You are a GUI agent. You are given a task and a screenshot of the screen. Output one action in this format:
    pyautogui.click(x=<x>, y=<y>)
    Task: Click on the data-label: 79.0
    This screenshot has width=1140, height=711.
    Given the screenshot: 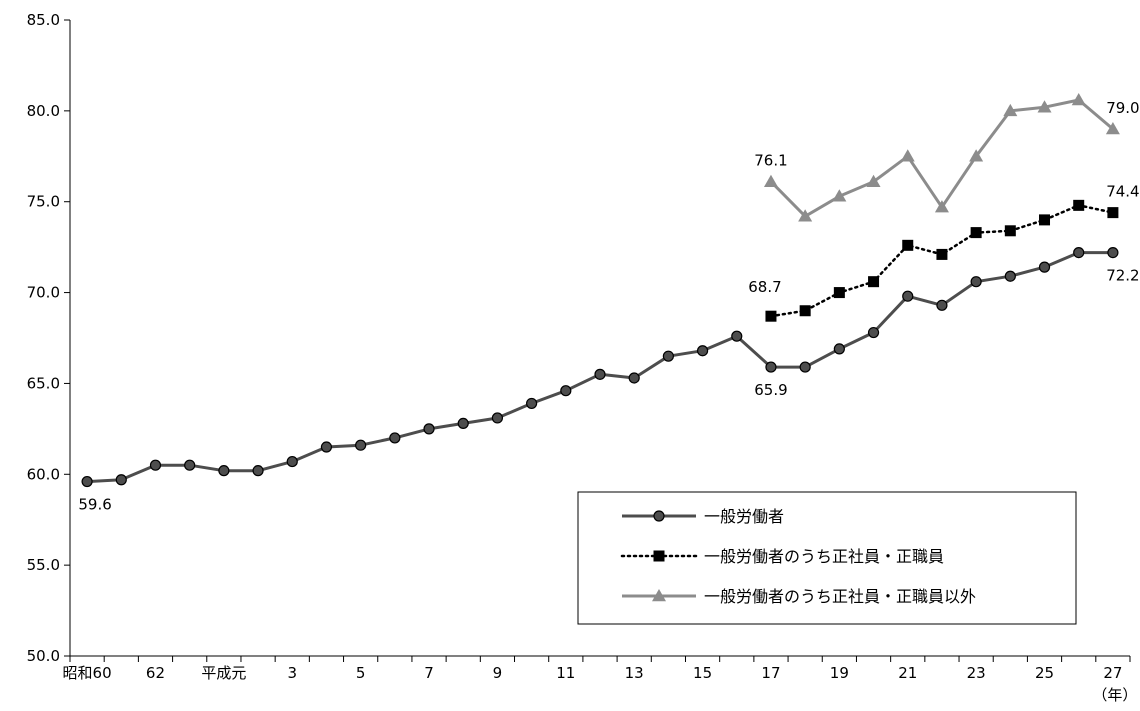 What is the action you would take?
    pyautogui.click(x=1122, y=108)
    